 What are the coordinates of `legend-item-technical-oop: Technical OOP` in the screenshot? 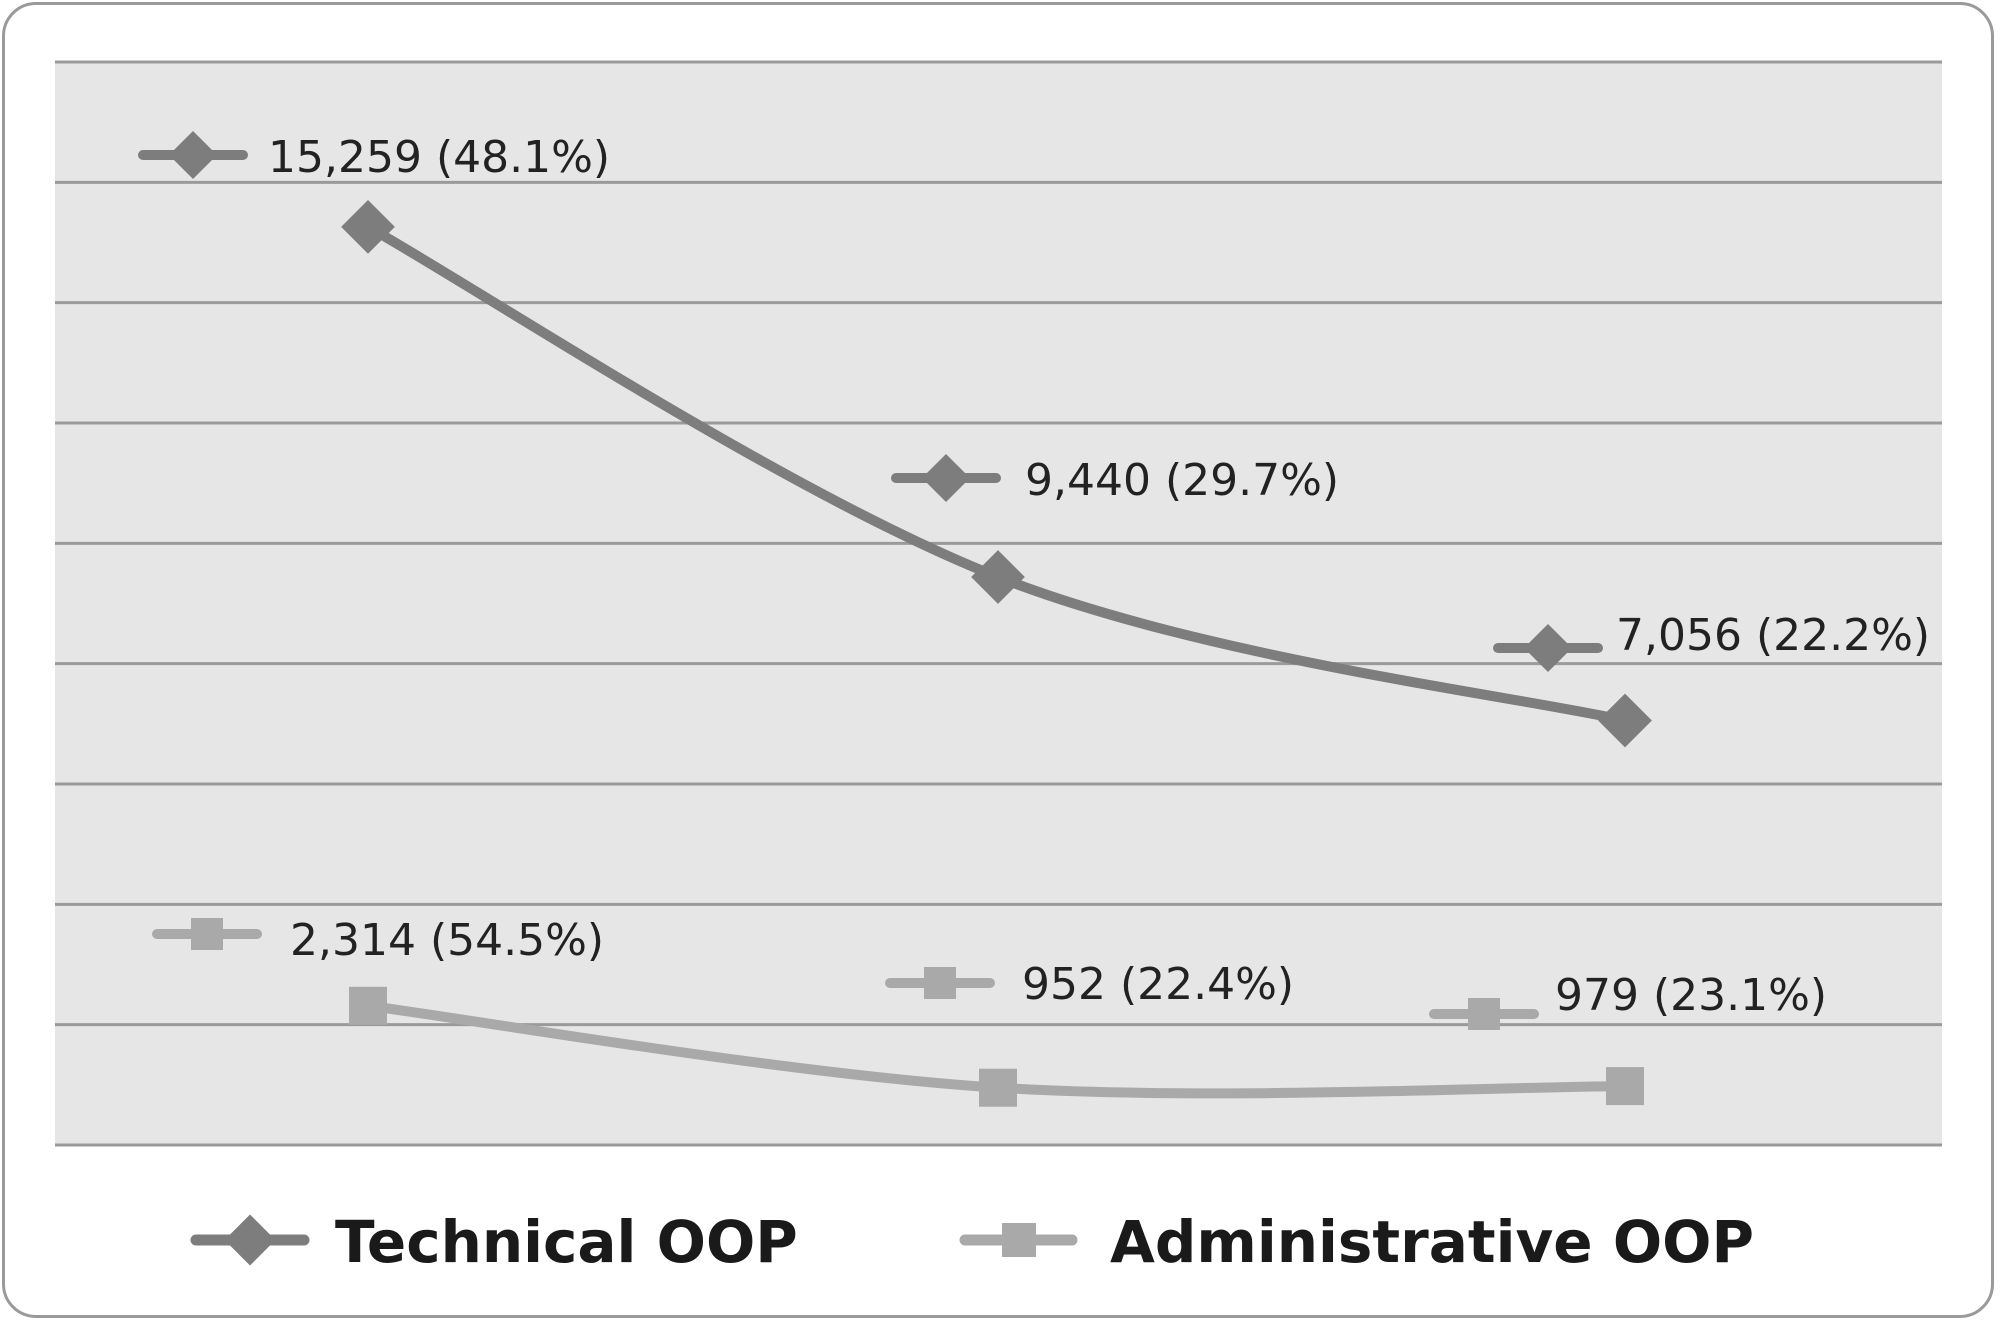 It's located at (494, 1242).